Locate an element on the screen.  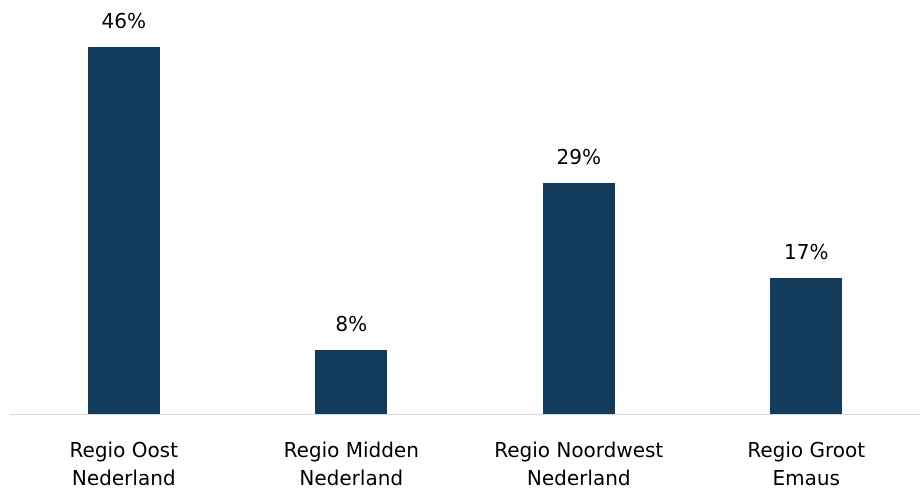
x-tick-label: Regio Noordwest Nederland is located at coordinates (579, 464).